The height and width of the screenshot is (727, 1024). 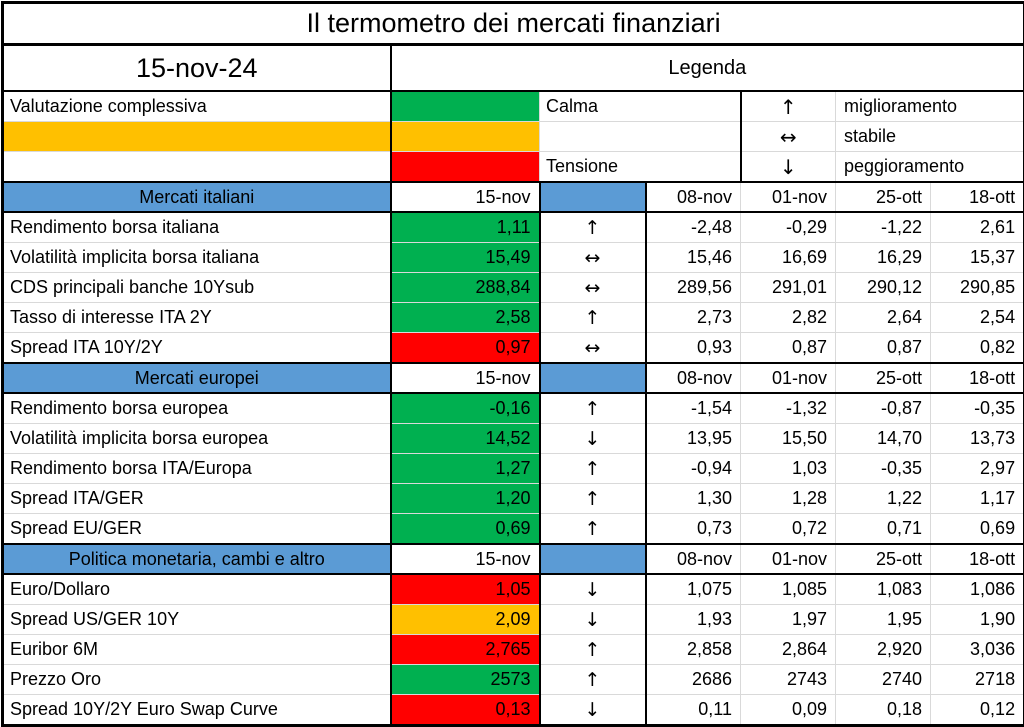 I want to click on legend-label-calma: Calma, so click(x=640, y=106).